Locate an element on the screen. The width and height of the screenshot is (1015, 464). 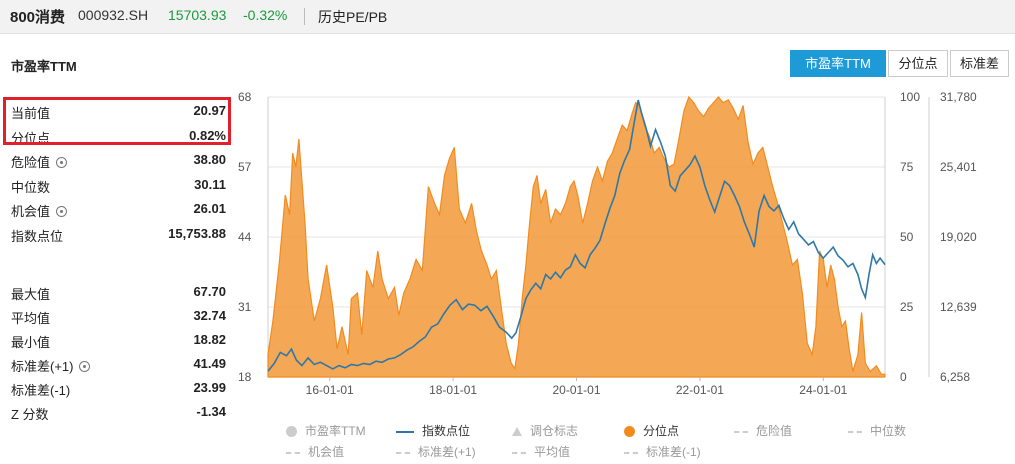
stat-value: 30.11 is located at coordinates (210, 184).